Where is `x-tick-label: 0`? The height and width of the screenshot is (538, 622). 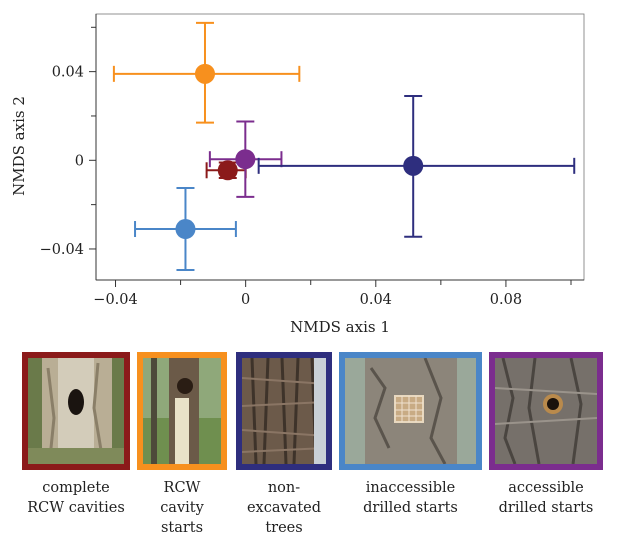 x-tick-label: 0 is located at coordinates (245, 300).